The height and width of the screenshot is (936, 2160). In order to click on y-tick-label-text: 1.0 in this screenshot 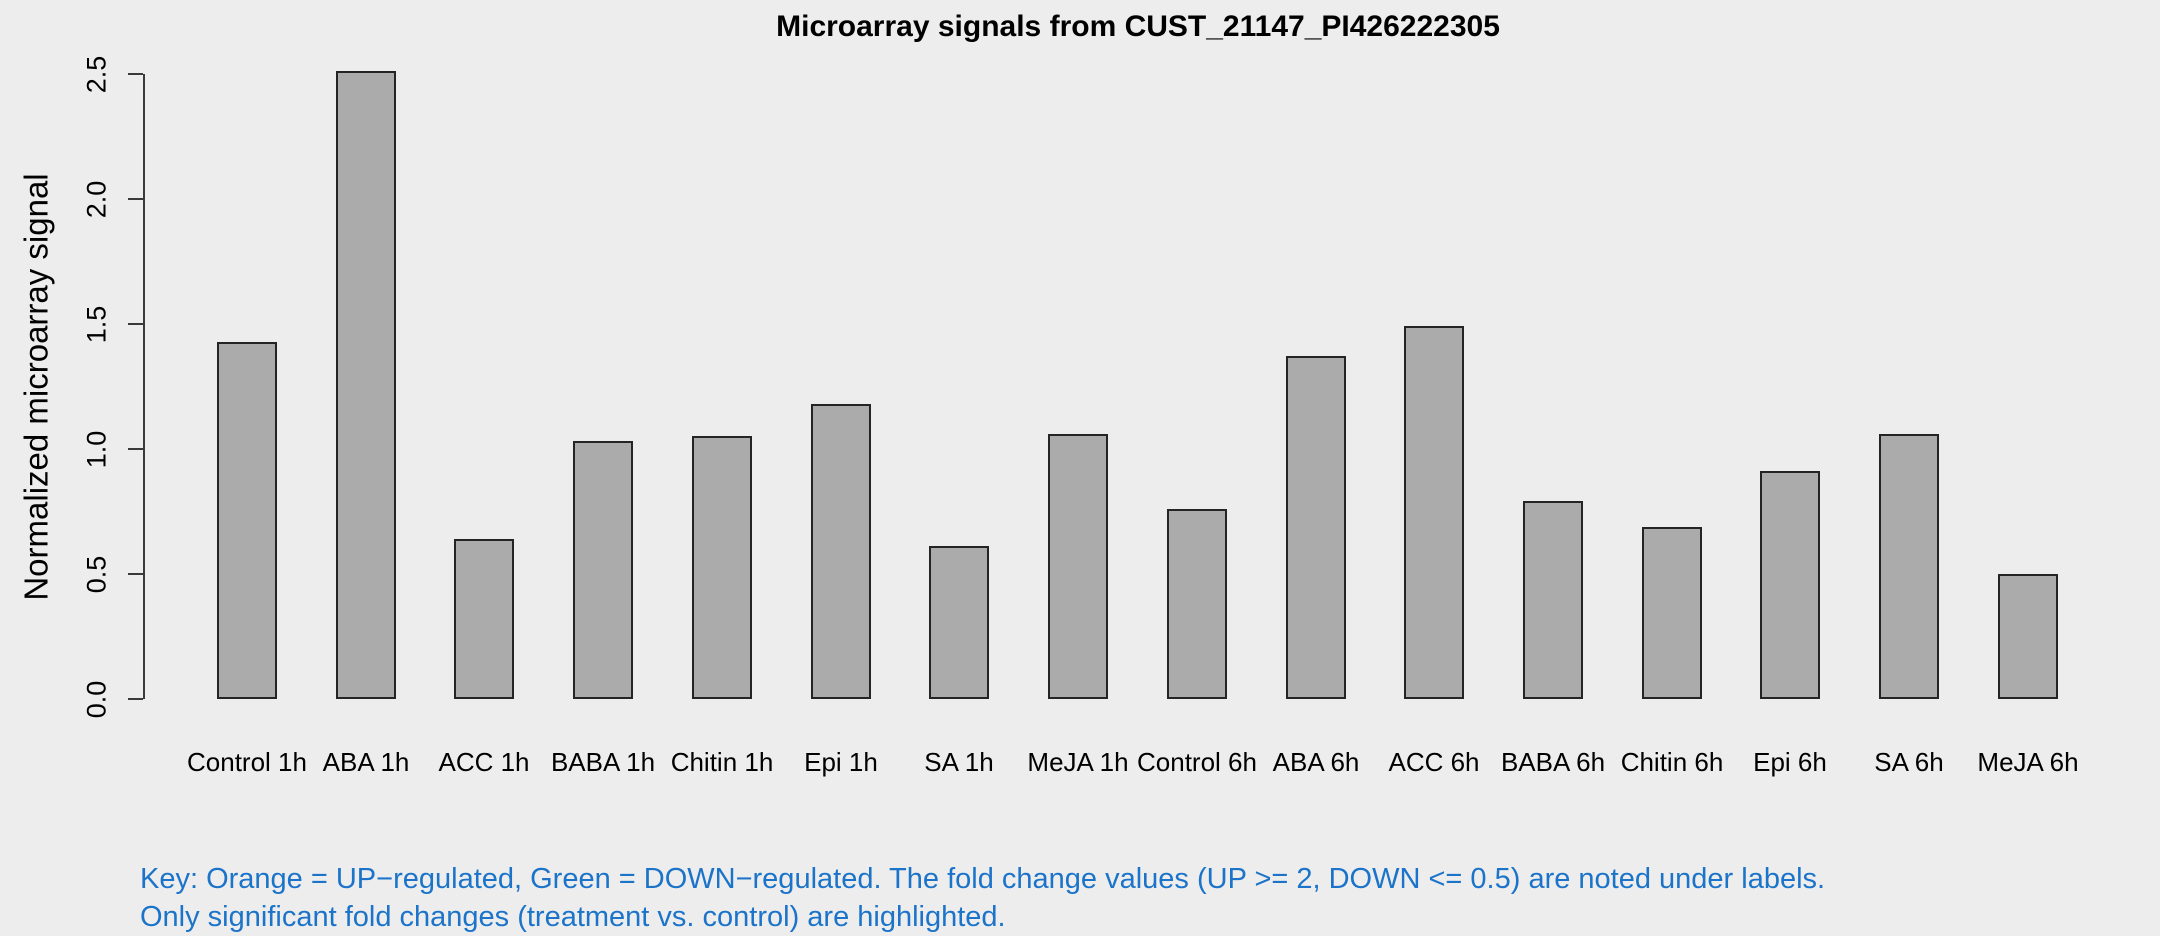, I will do `click(96, 449)`.